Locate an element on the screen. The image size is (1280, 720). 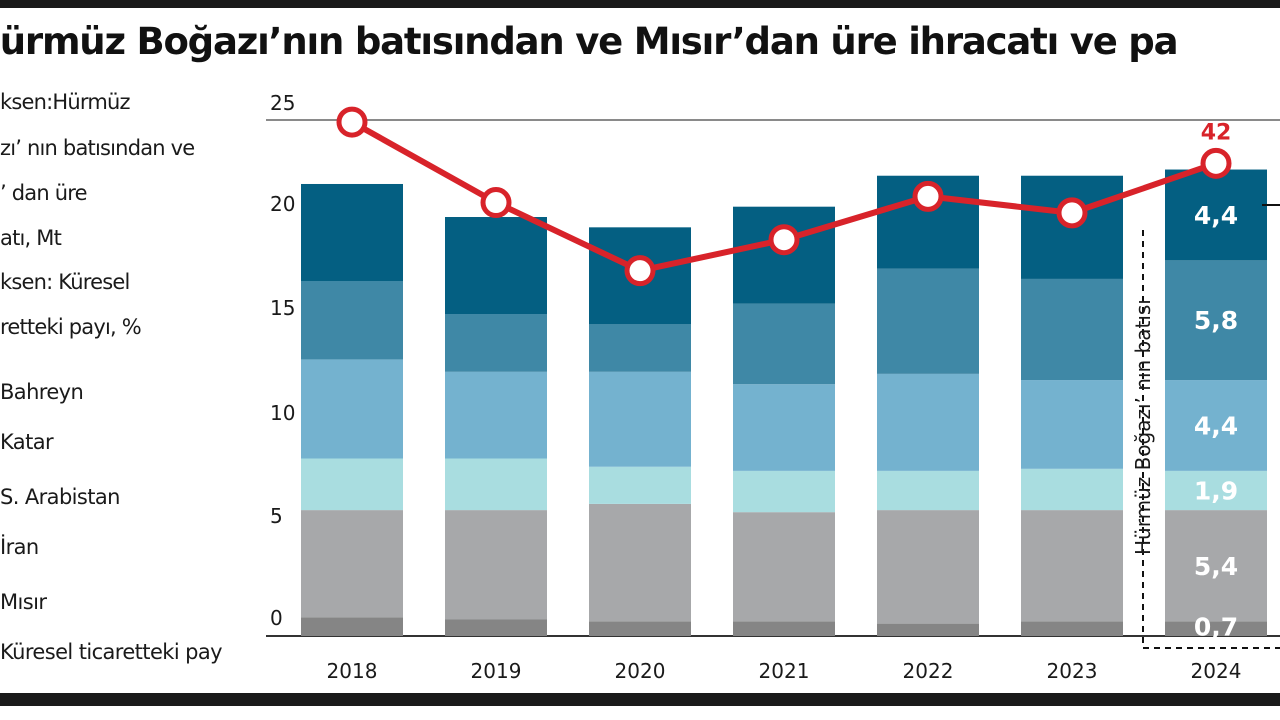
y-tick-label: 15 is located at coordinates (282, 308).